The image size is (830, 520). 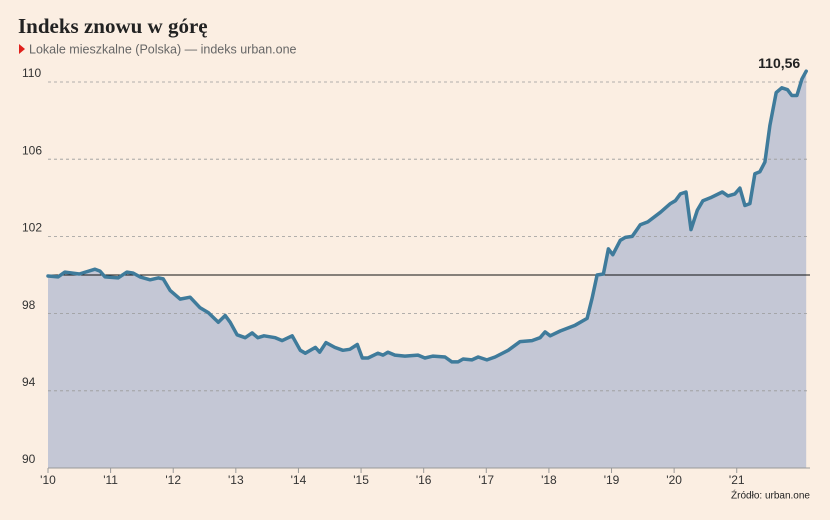 I want to click on x-tick-label: '12, so click(x=173, y=480).